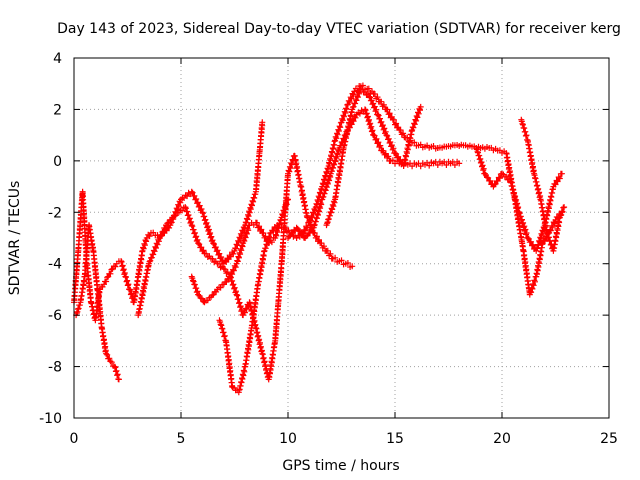 Image resolution: width=640 pixels, height=480 pixels. Describe the element at coordinates (74, 439) in the screenshot. I see `x-tick-label: 0` at that location.